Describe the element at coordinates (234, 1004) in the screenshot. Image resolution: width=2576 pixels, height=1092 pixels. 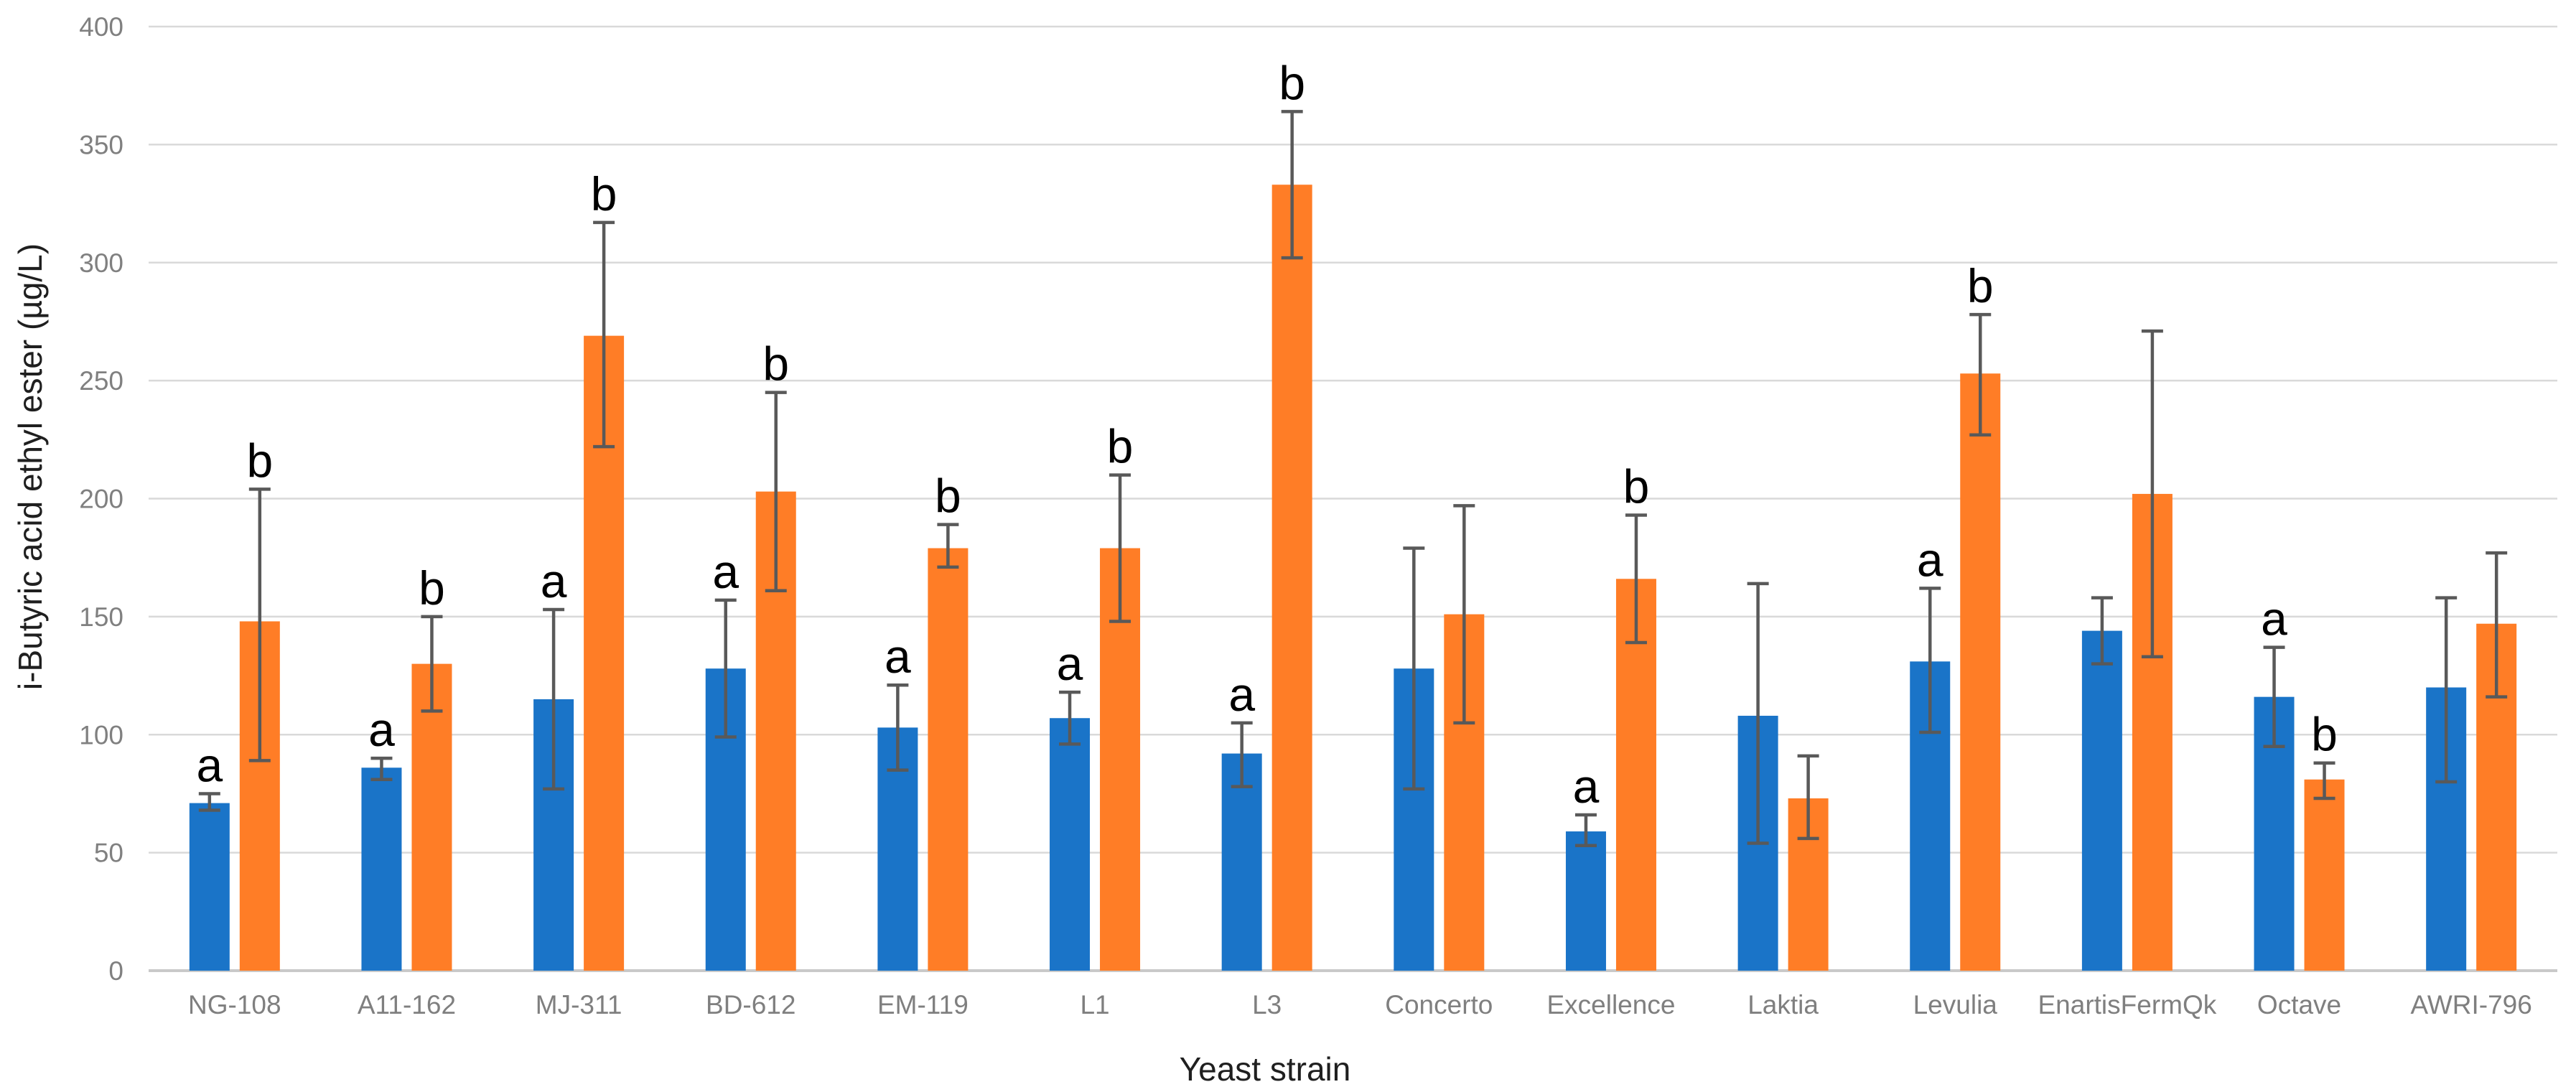
I see `x-category-label: NG-108` at that location.